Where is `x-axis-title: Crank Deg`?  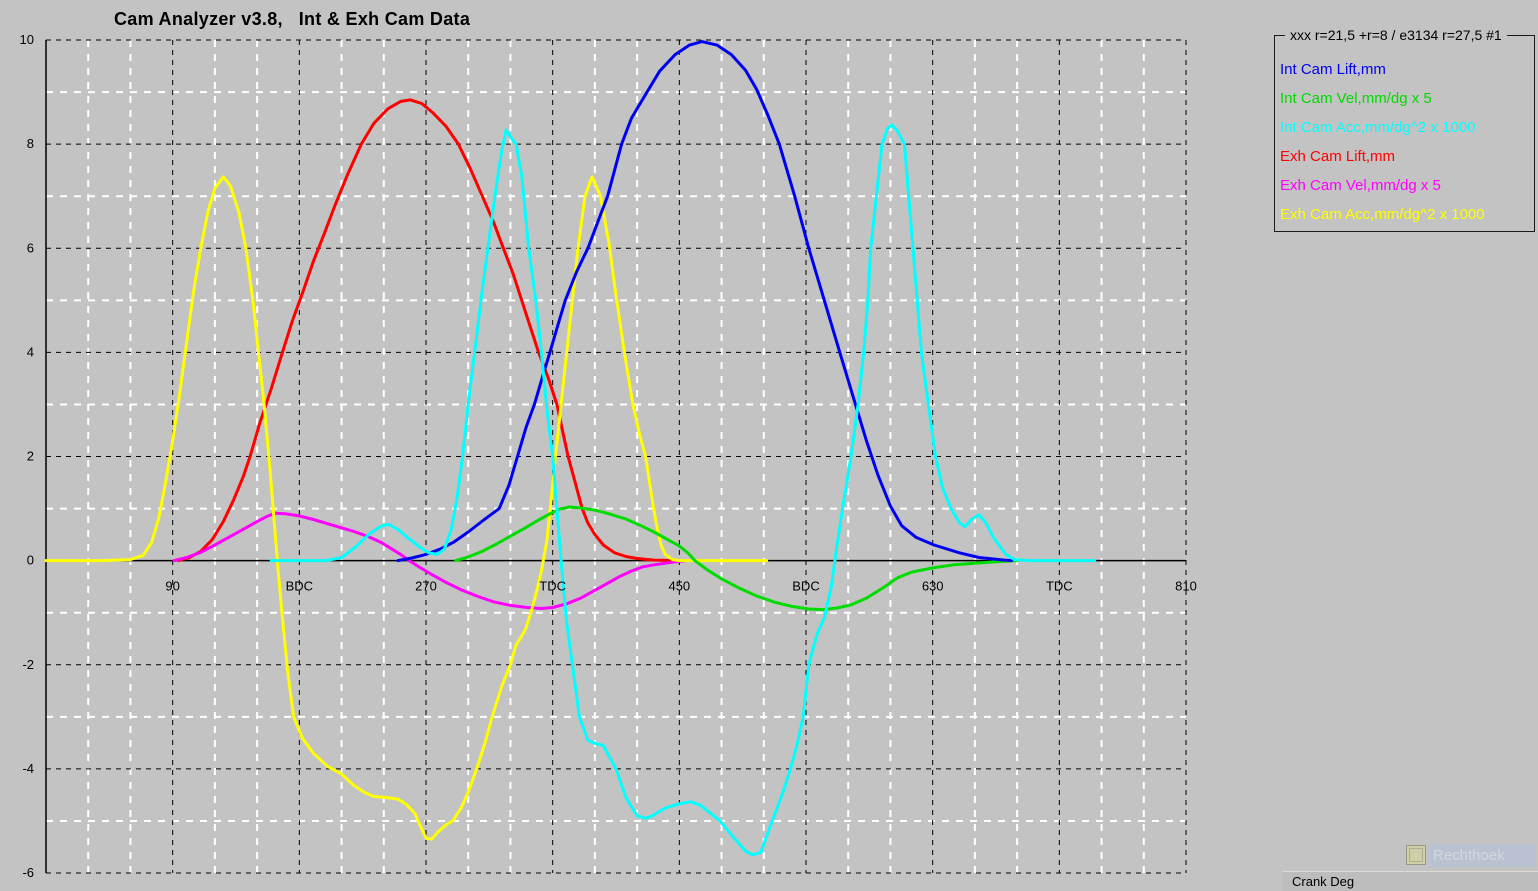
x-axis-title: Crank Deg is located at coordinates (1323, 881).